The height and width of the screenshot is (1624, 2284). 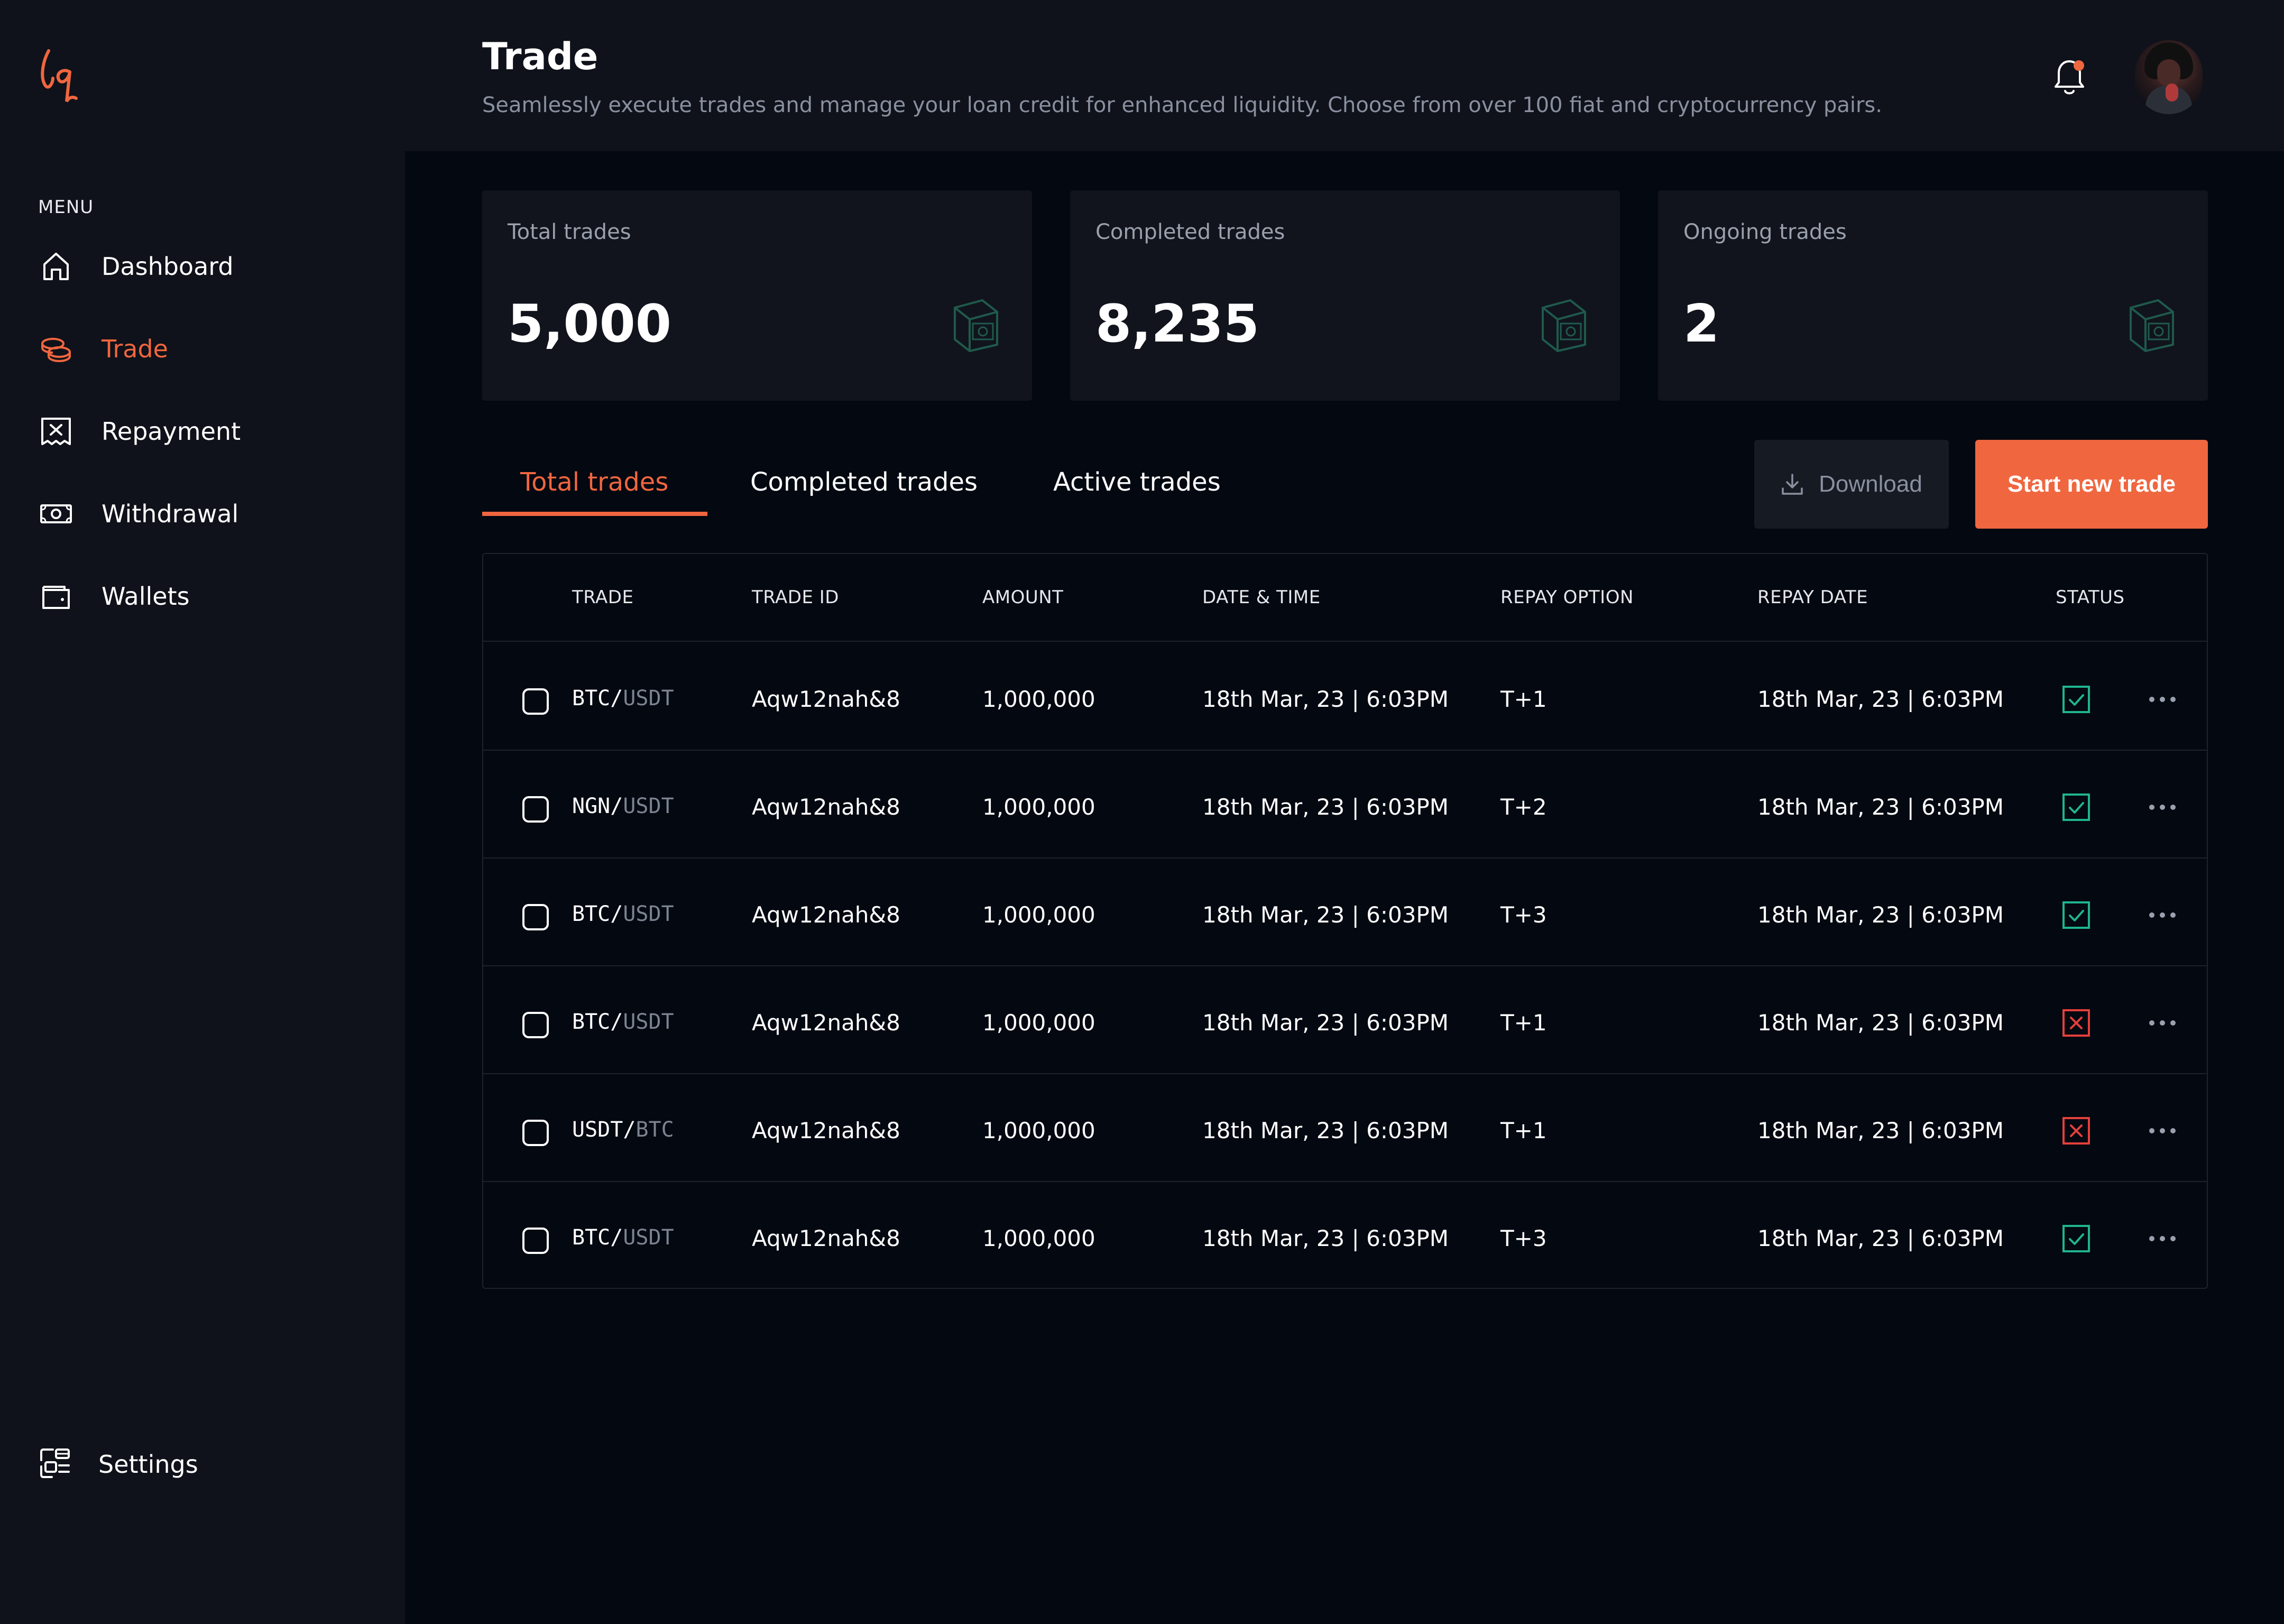 I want to click on stat-label: Total trades, so click(x=569, y=232).